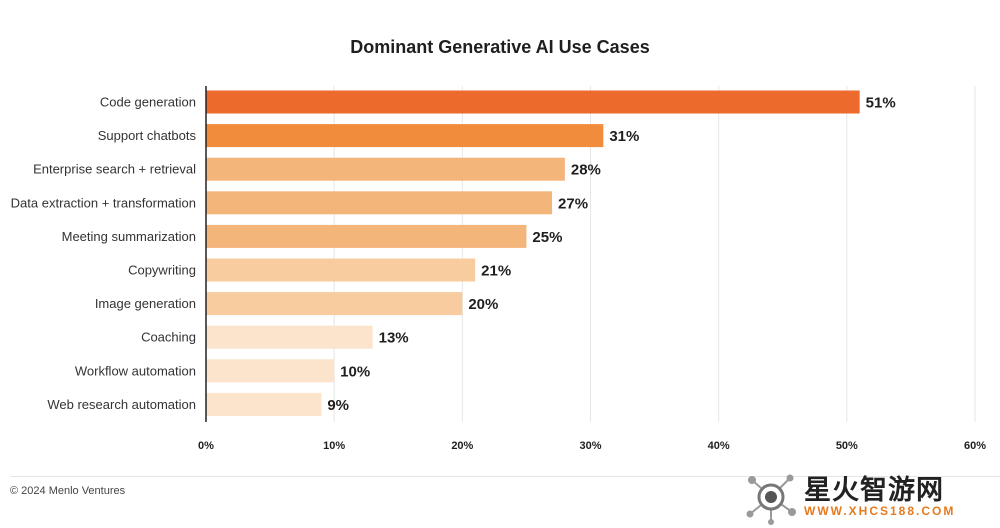  I want to click on value-label: 28%, so click(586, 170).